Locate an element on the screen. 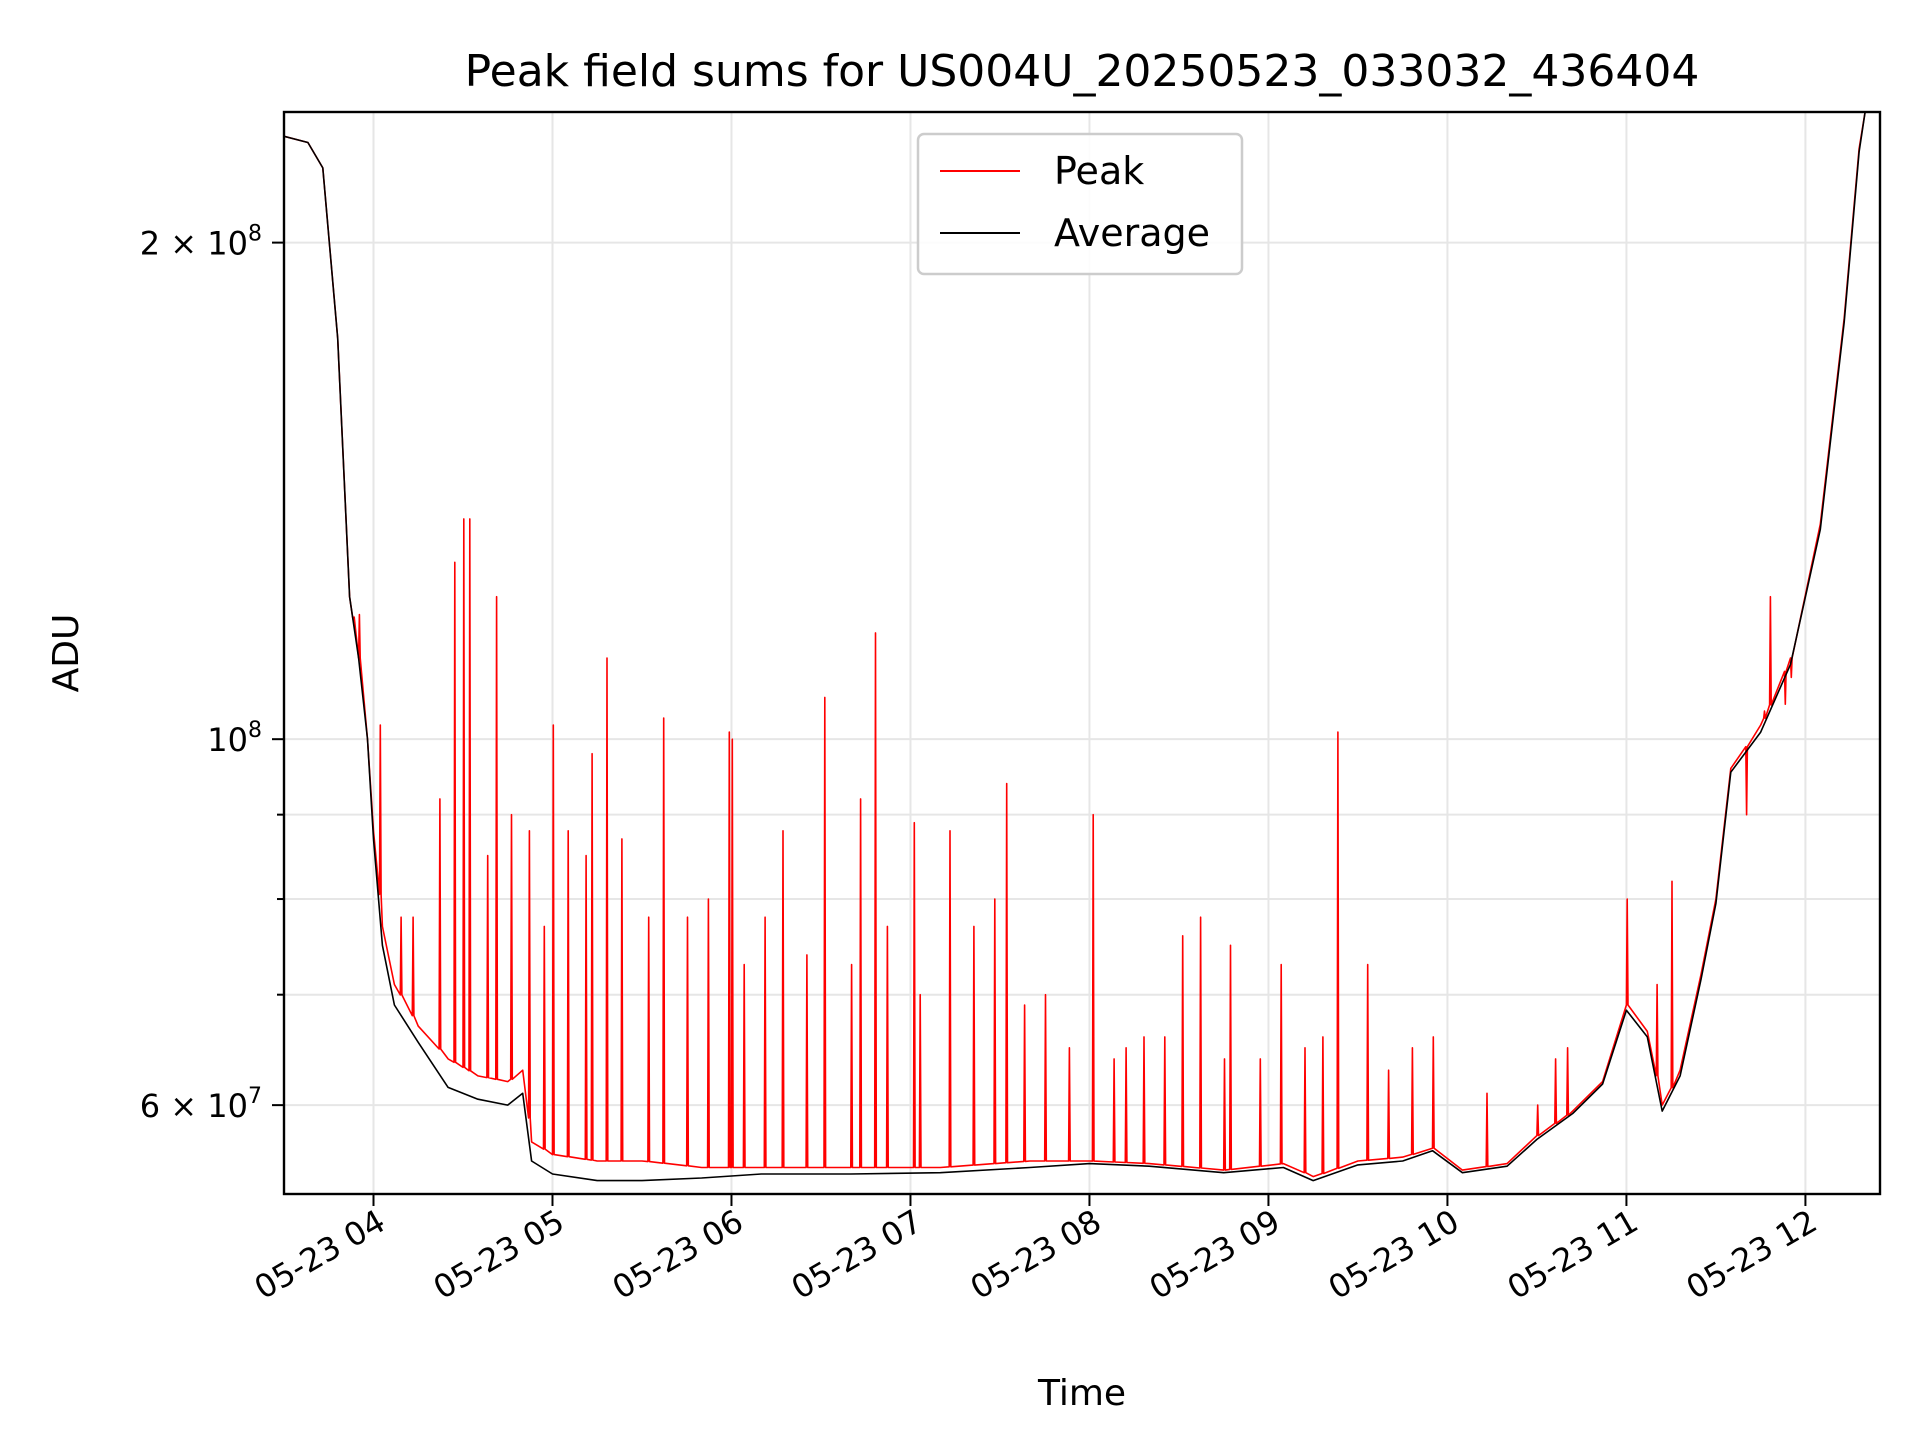 The width and height of the screenshot is (1920, 1440). legend-box is located at coordinates (1080, 204).